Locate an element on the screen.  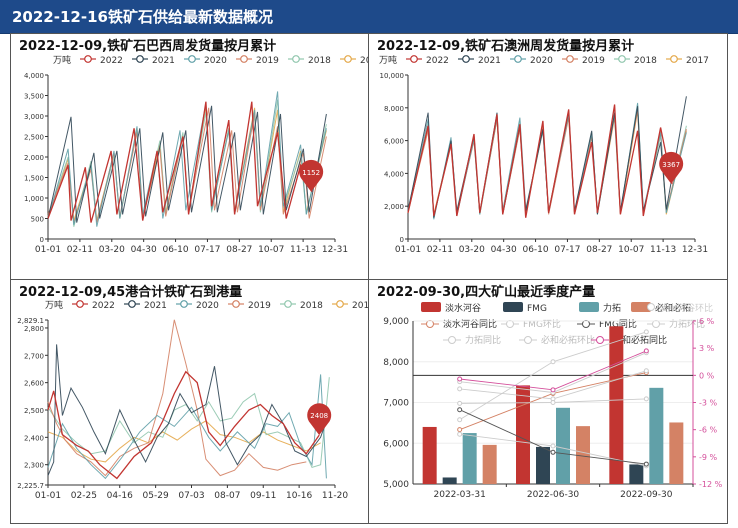
x-tick-label: 06-10 is located at coordinates (175, 250).